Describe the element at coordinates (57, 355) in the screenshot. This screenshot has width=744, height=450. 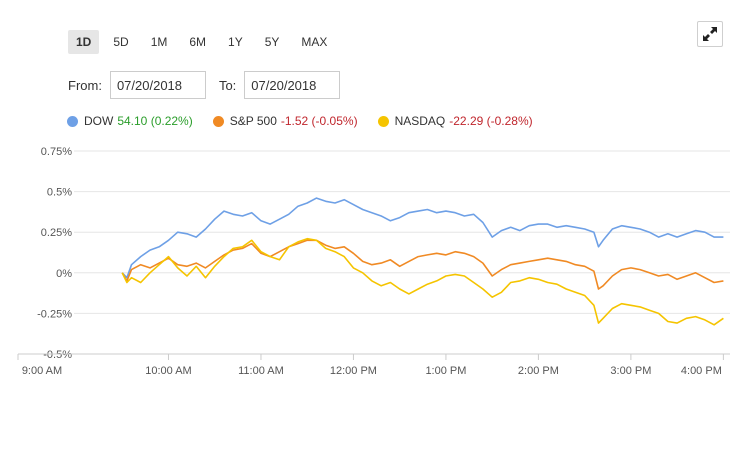
I see `y-tick-label: -0.5%` at that location.